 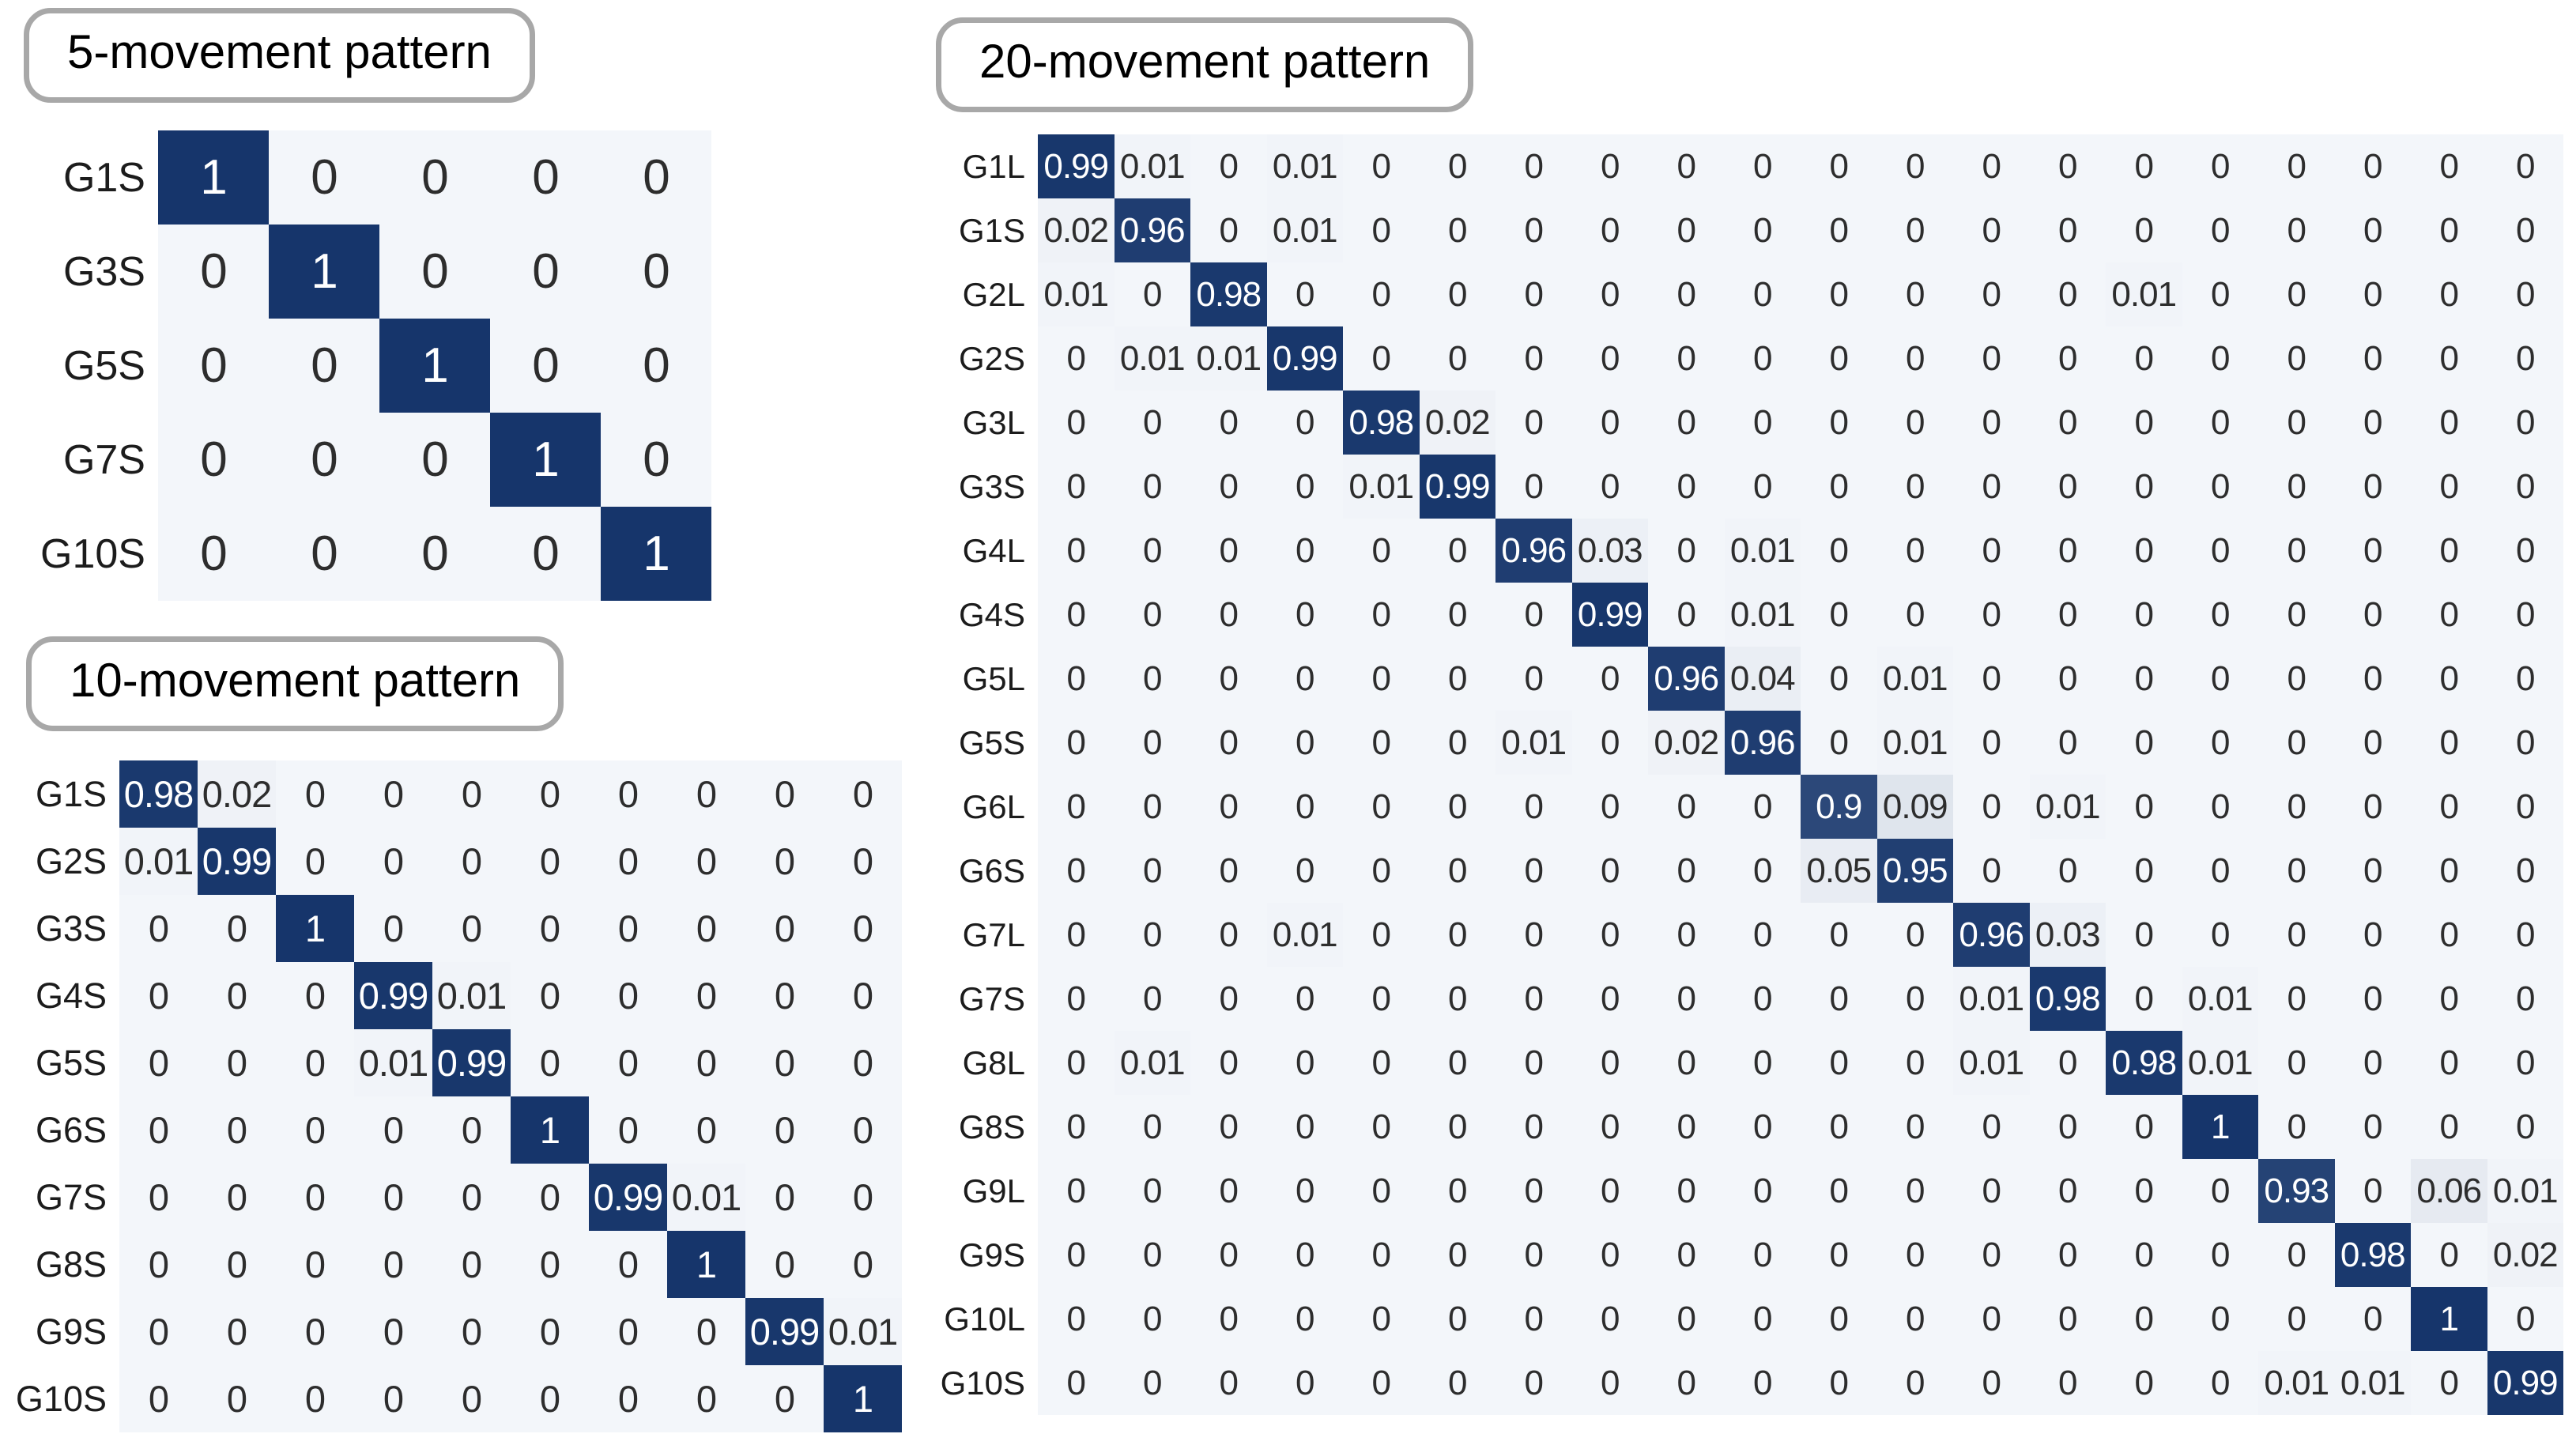 What do you see at coordinates (1739, 935) in the screenshot?
I see `matrix-row: G7L 0 0 0 0.01 0 0 0 0 0 0 0 0 0.96 0.03 0 0 0 0 0 0` at bounding box center [1739, 935].